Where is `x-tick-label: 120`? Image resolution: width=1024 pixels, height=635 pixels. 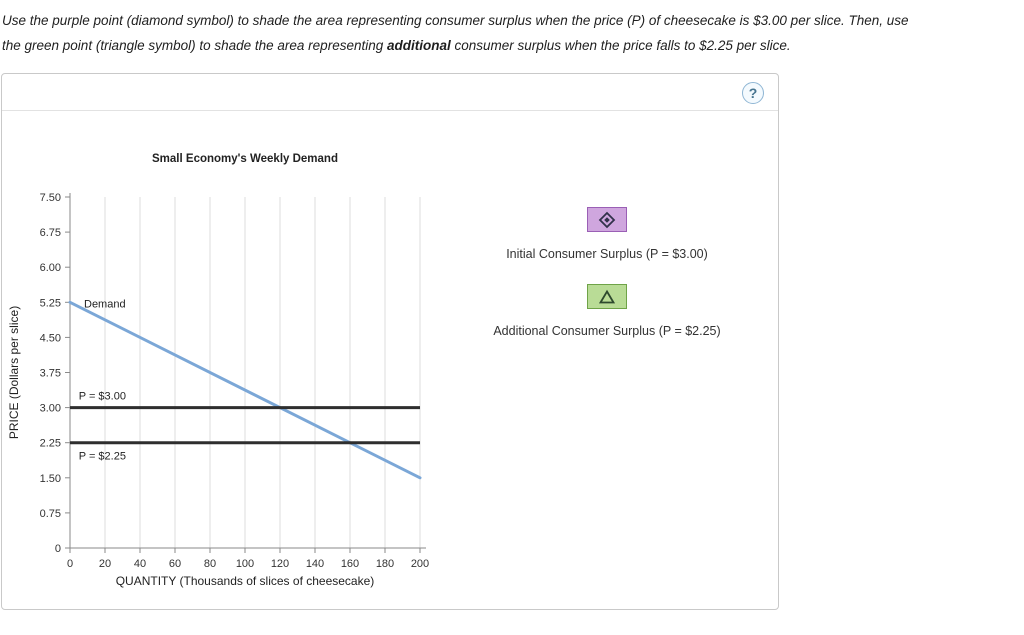
x-tick-label: 120 is located at coordinates (280, 564).